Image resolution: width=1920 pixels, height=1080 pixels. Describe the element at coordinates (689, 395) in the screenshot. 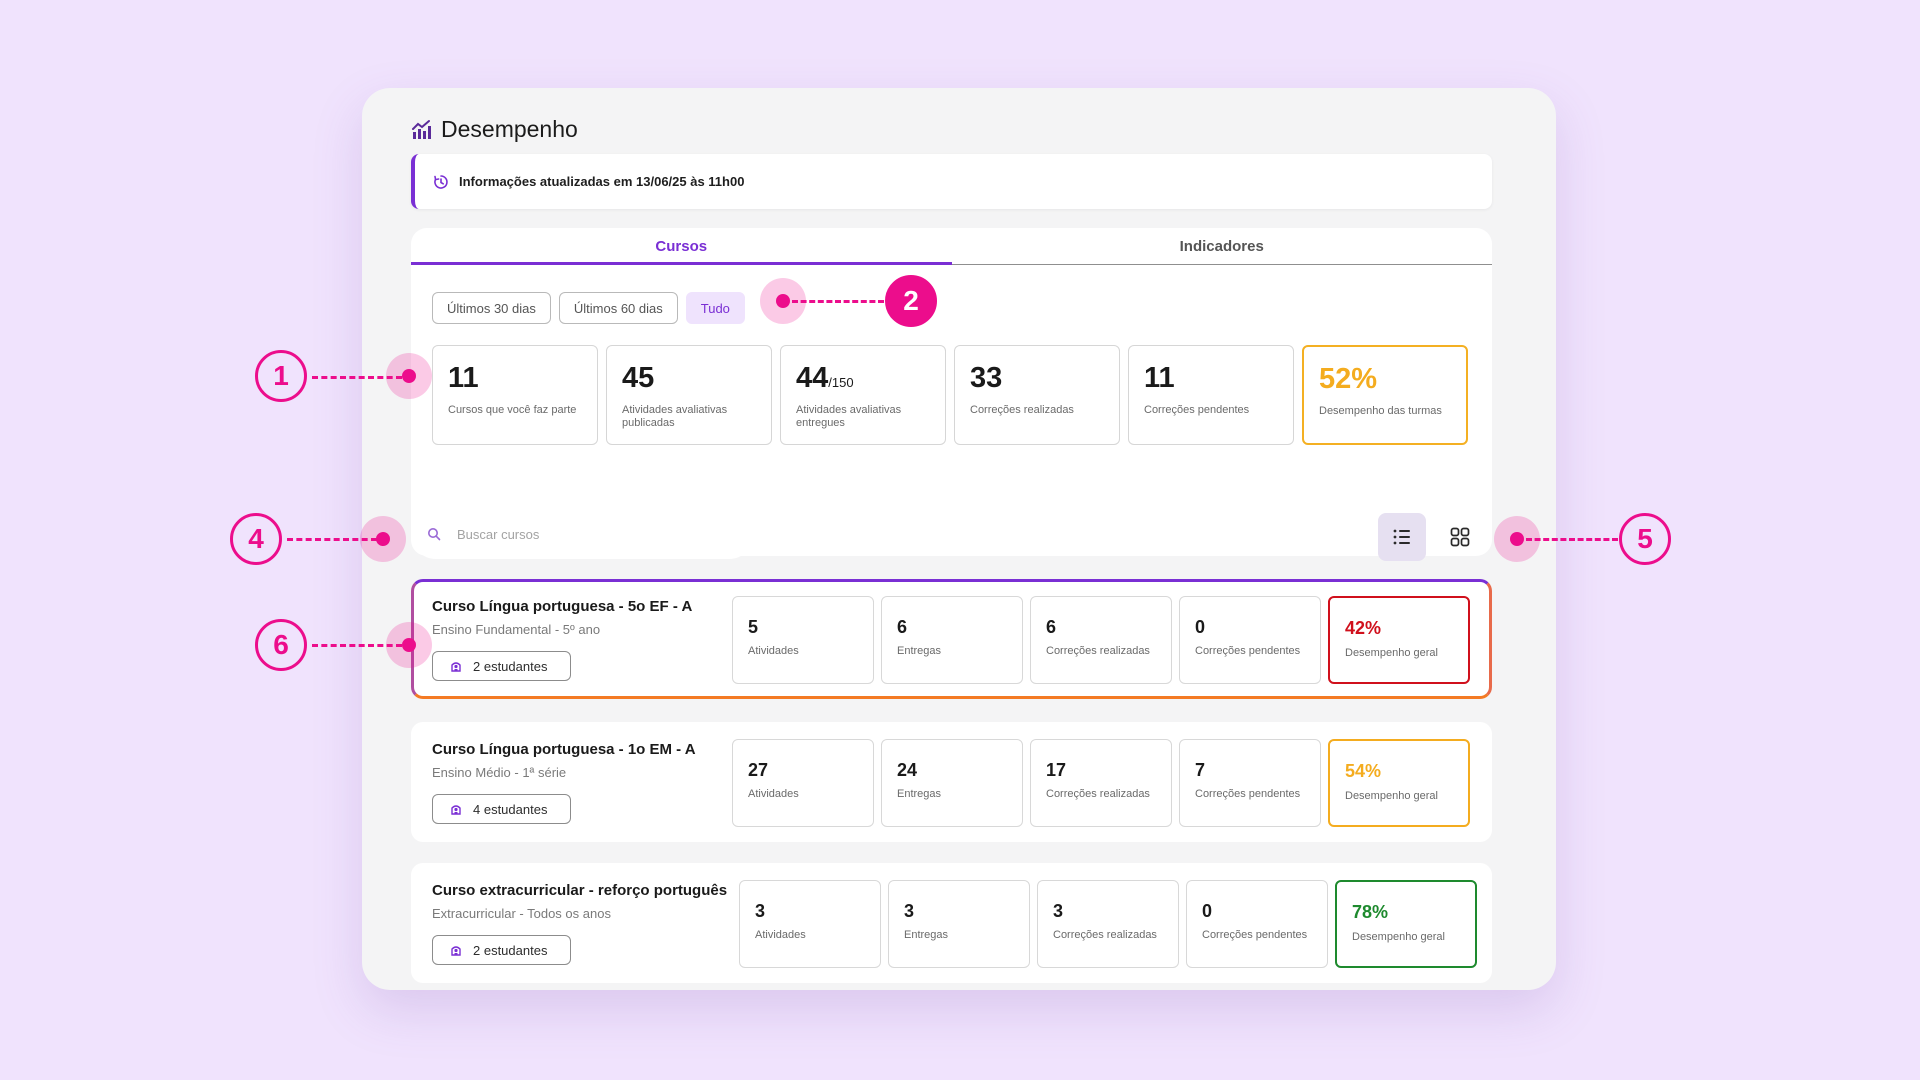

I see `stat-published: 45 Atividades avaliativas publicadas` at that location.